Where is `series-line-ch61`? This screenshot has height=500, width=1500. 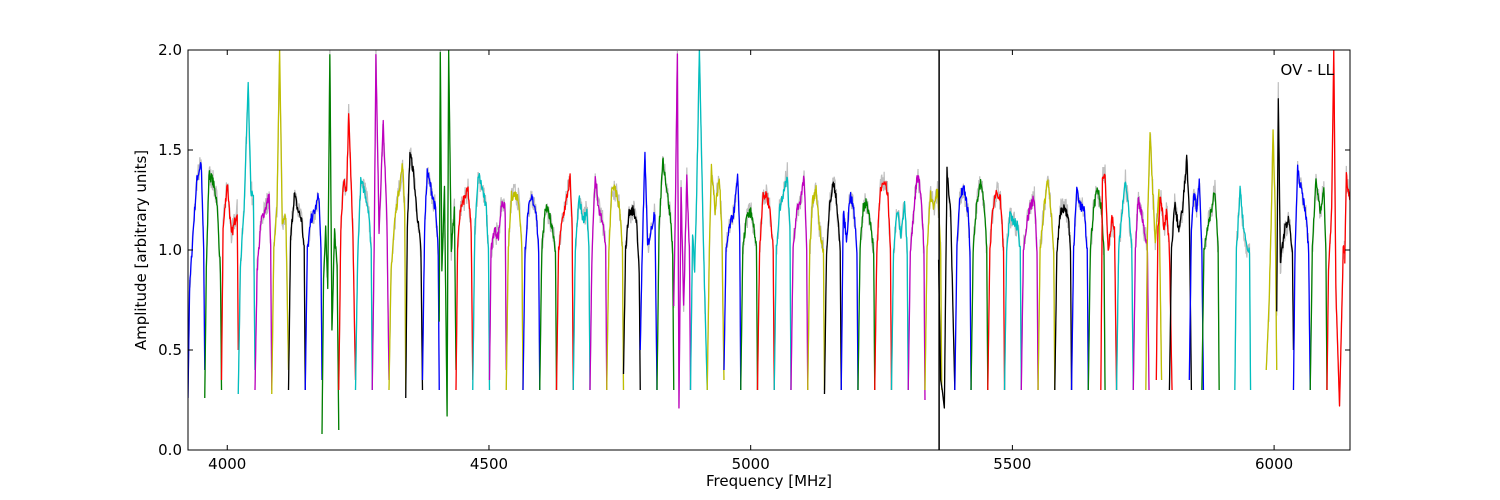
series-line-ch61 is located at coordinates (1196, 284).